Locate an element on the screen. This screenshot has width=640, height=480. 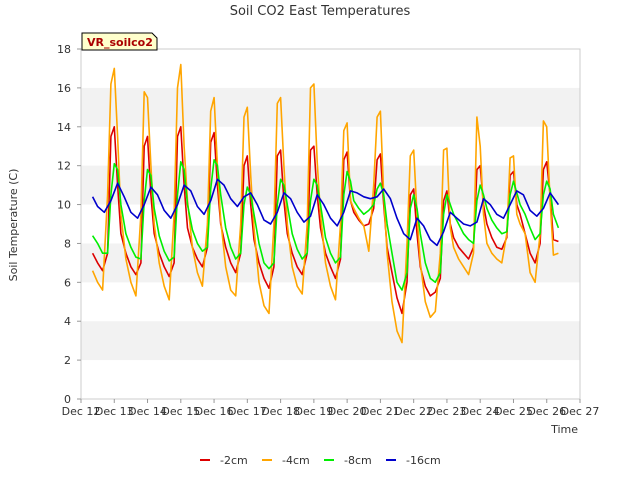
legend-label: -8cm is located at coordinates (358, 460).